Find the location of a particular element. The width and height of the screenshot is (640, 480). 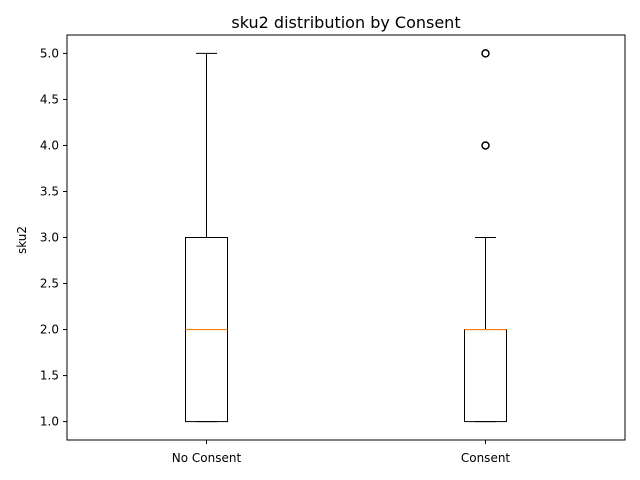

y-axis: 1.0 1.5 2.0 2.5 3.0 3.5 4.0 4.5 5.0 is located at coordinates (53, 237).